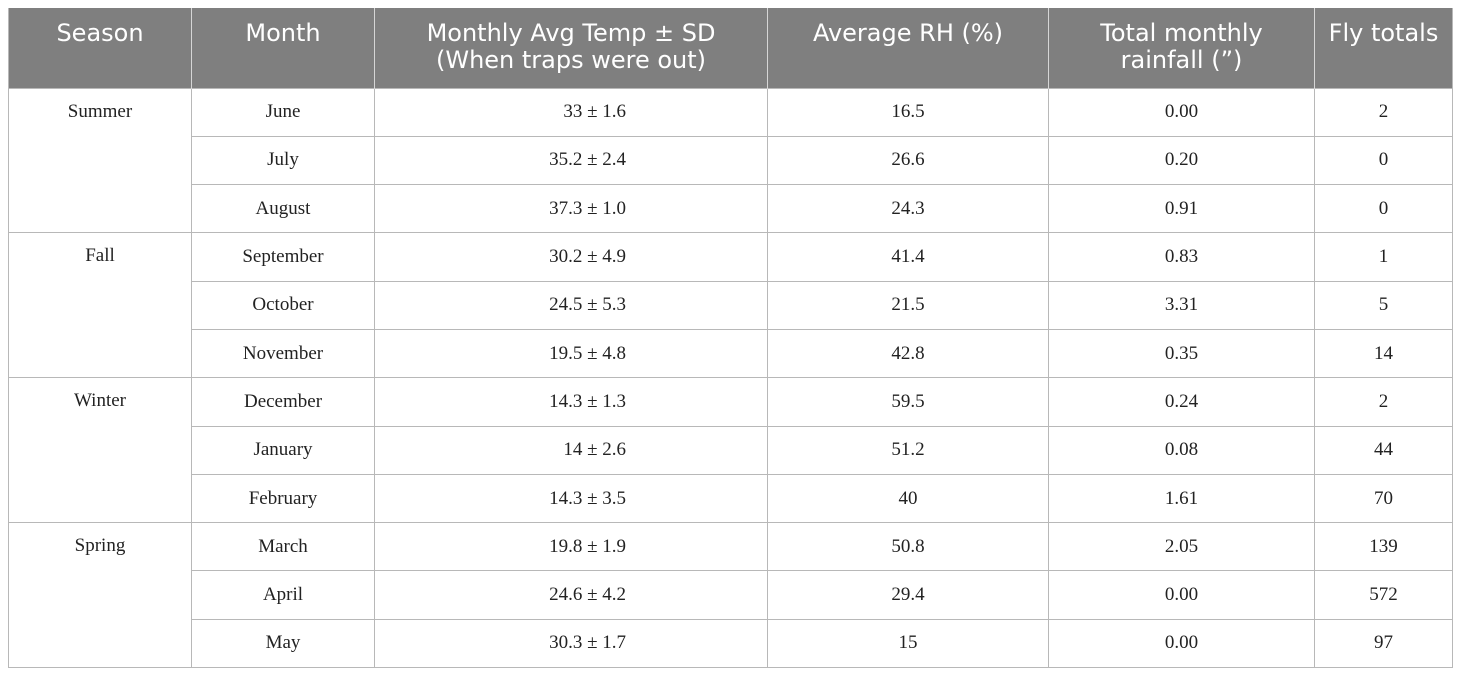  Describe the element at coordinates (908, 498) in the screenshot. I see `humidity-cell: 40` at that location.